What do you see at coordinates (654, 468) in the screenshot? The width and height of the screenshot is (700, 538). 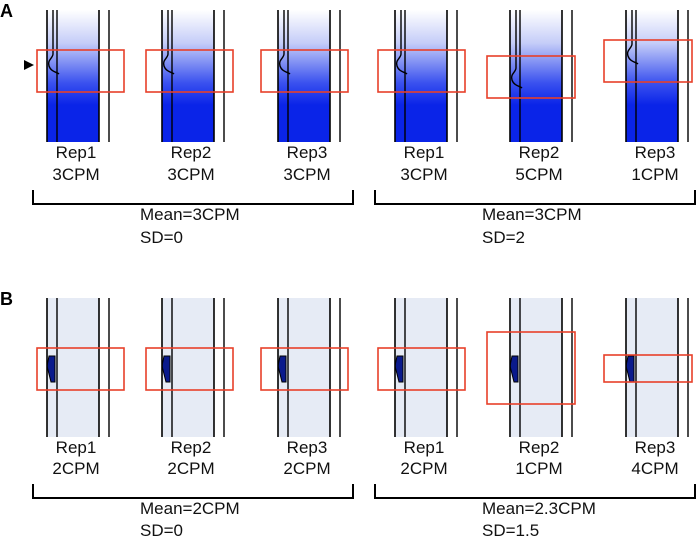 I see `cpm-value: 4CPM` at bounding box center [654, 468].